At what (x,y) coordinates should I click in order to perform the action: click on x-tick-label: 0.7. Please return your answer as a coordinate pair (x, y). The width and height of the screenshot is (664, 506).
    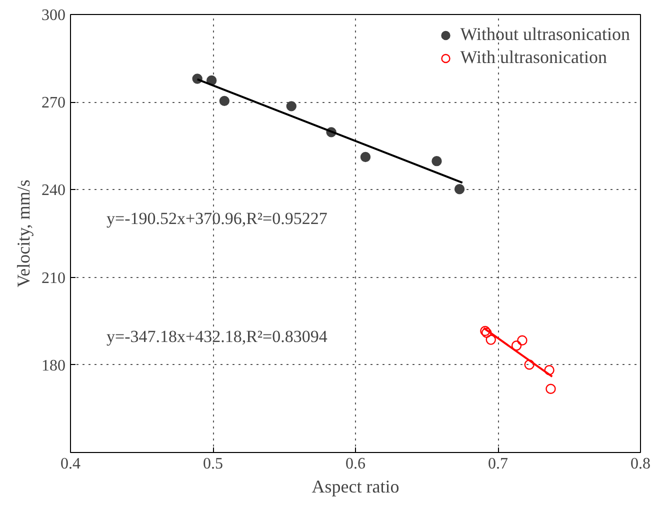
    Looking at the image, I should click on (498, 464).